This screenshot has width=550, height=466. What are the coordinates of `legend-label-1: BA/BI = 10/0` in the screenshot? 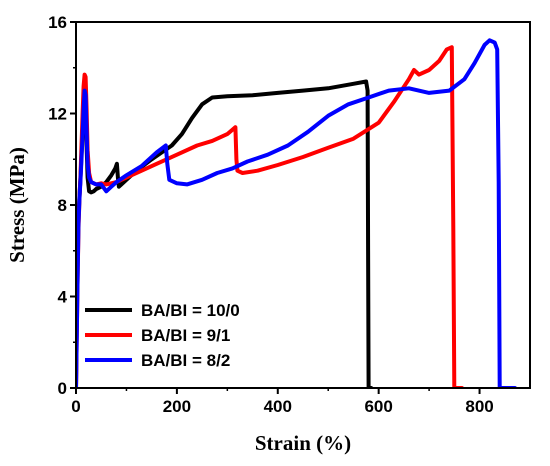 It's located at (190, 310).